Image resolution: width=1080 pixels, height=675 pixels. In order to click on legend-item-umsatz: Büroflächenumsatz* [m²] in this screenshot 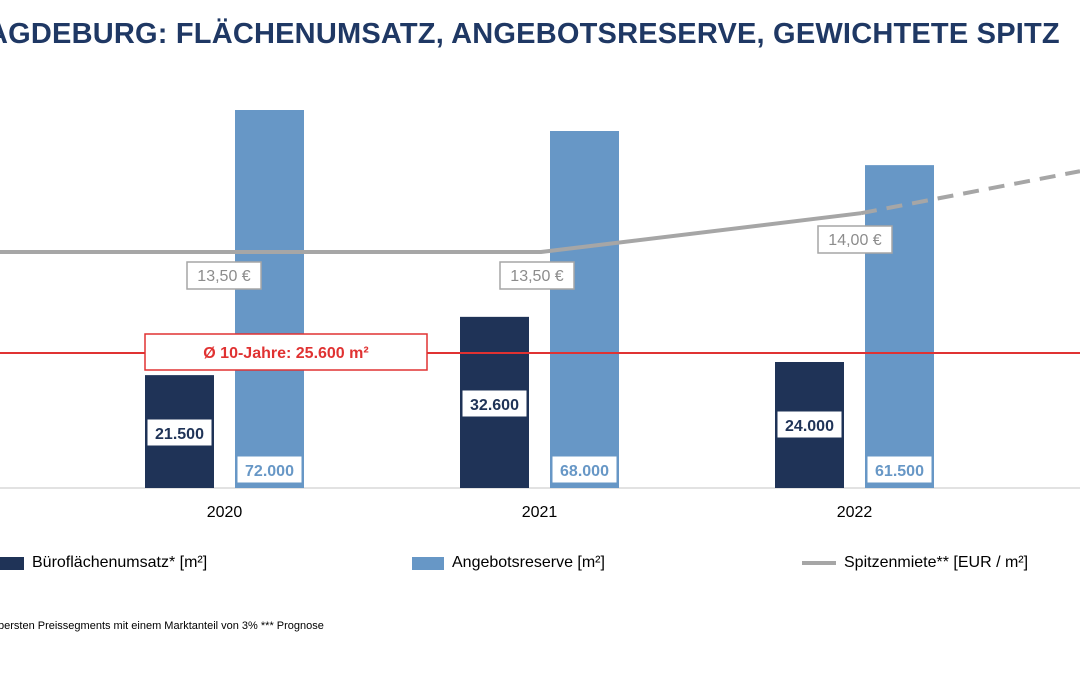, I will do `click(103, 563)`.